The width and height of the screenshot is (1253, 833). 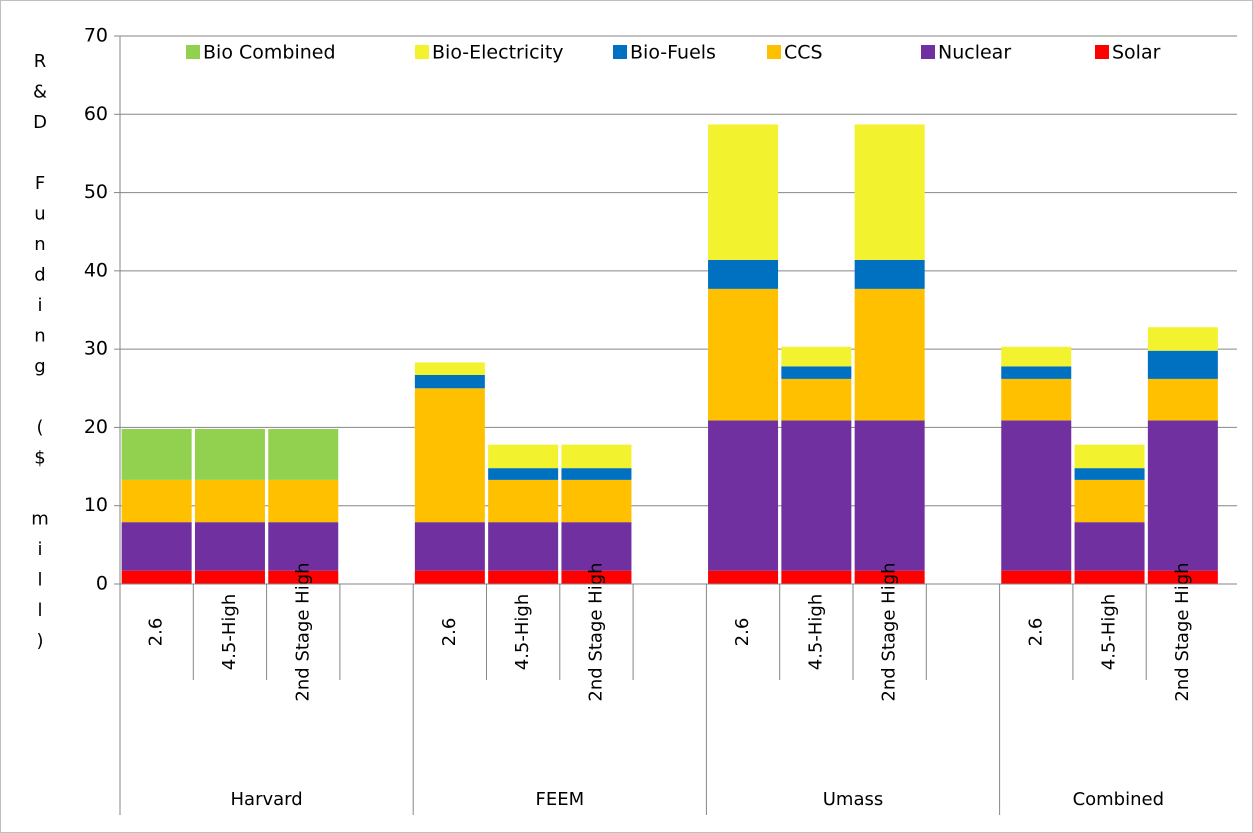 I want to click on legend-label: Bio-Fuels, so click(x=673, y=53).